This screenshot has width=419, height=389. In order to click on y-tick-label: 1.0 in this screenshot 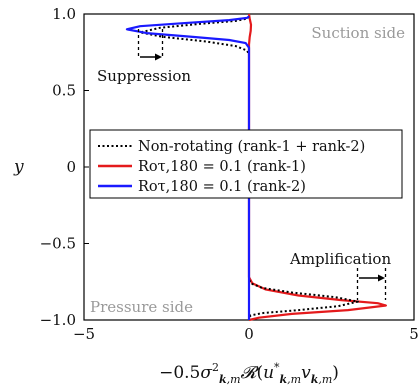, I will do `click(64, 14)`.